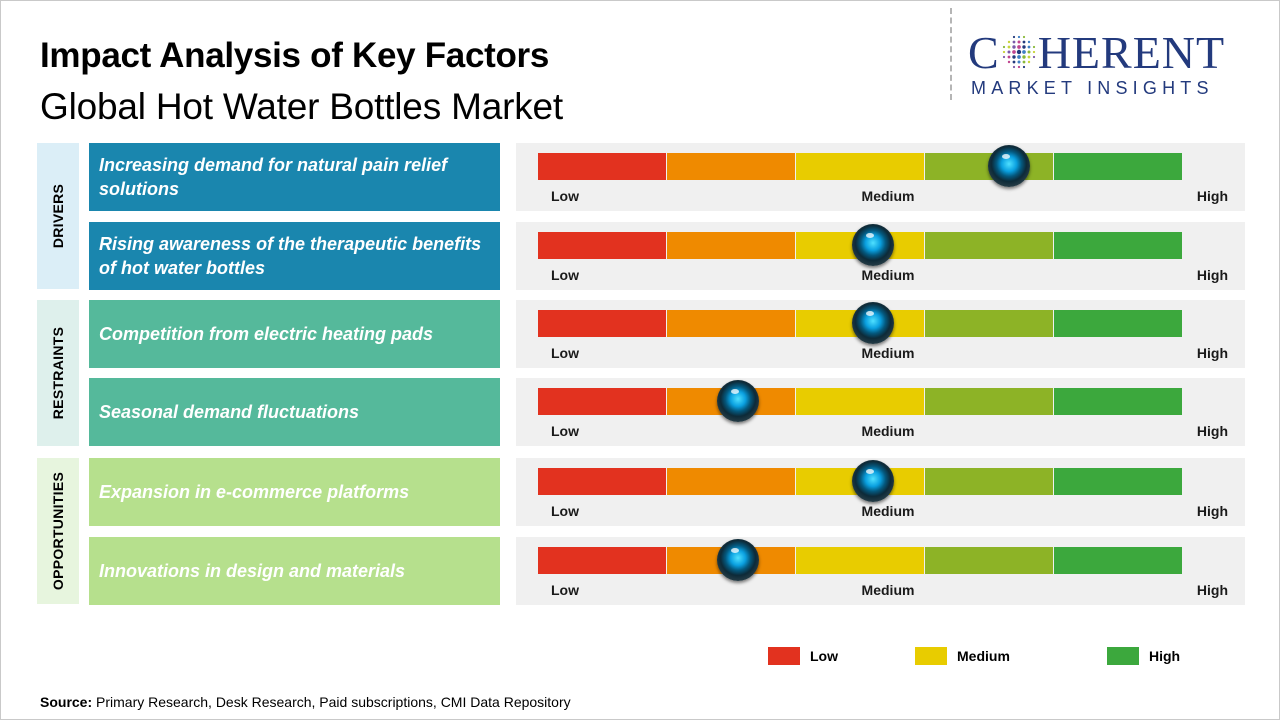  I want to click on logo-letters-rest: HERENT, so click(1131, 52).